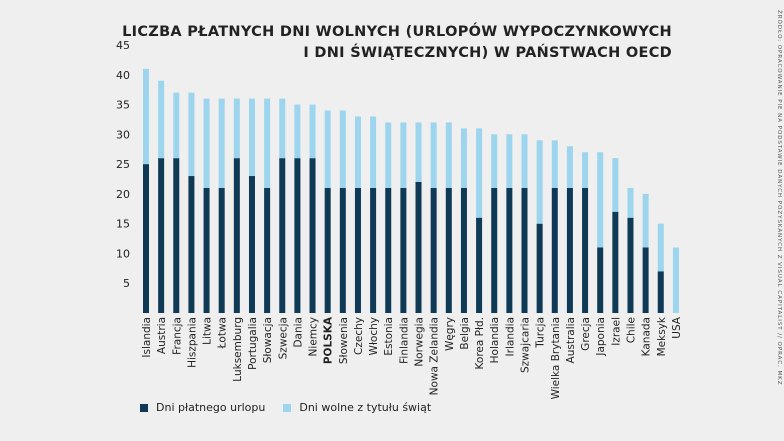 The height and width of the screenshot is (441, 784). I want to click on x-tick-label: Litwa, so click(208, 331).